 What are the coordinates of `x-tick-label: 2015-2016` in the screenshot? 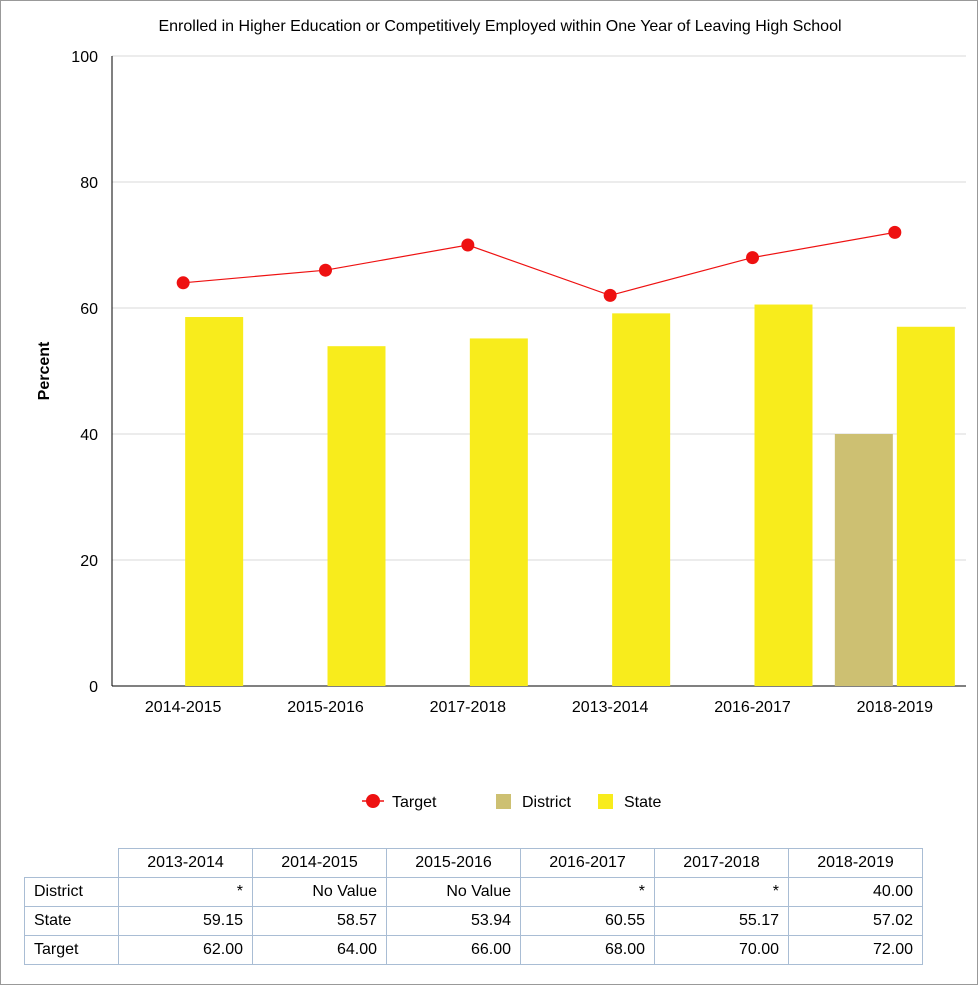 It's located at (325, 707).